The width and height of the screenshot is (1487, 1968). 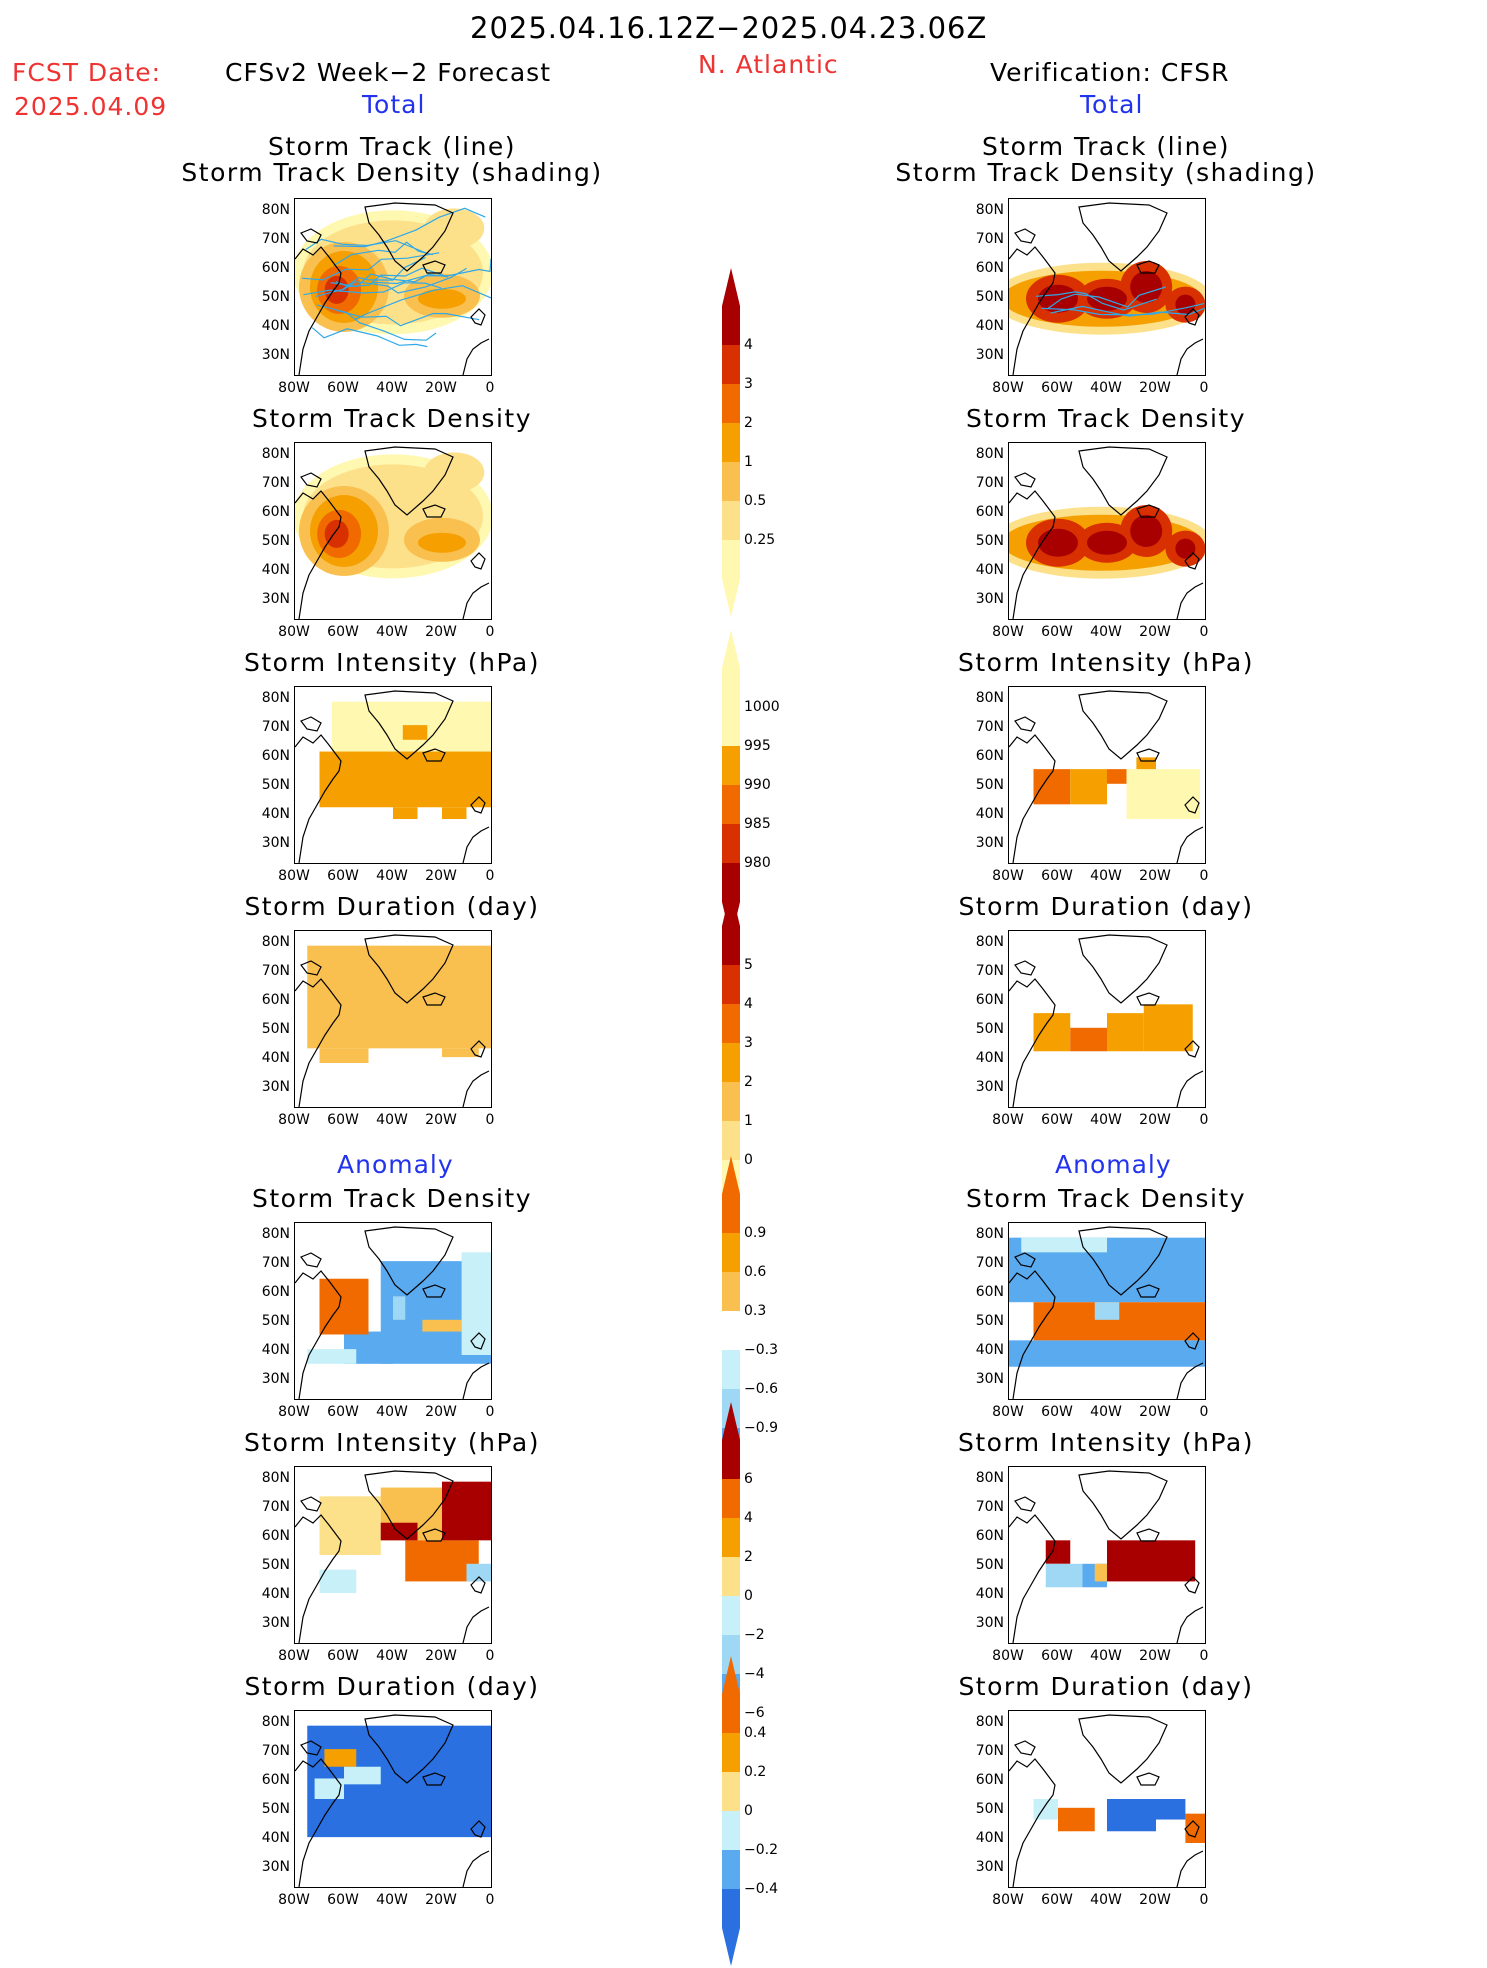 I want to click on colorbar-label: −2, so click(x=754, y=1635).